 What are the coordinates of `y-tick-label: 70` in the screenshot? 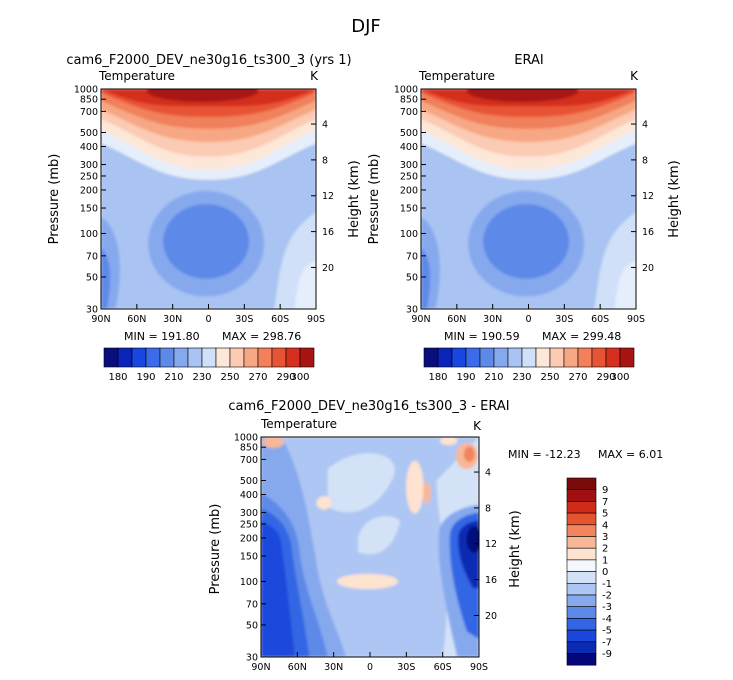 It's located at (92, 256).